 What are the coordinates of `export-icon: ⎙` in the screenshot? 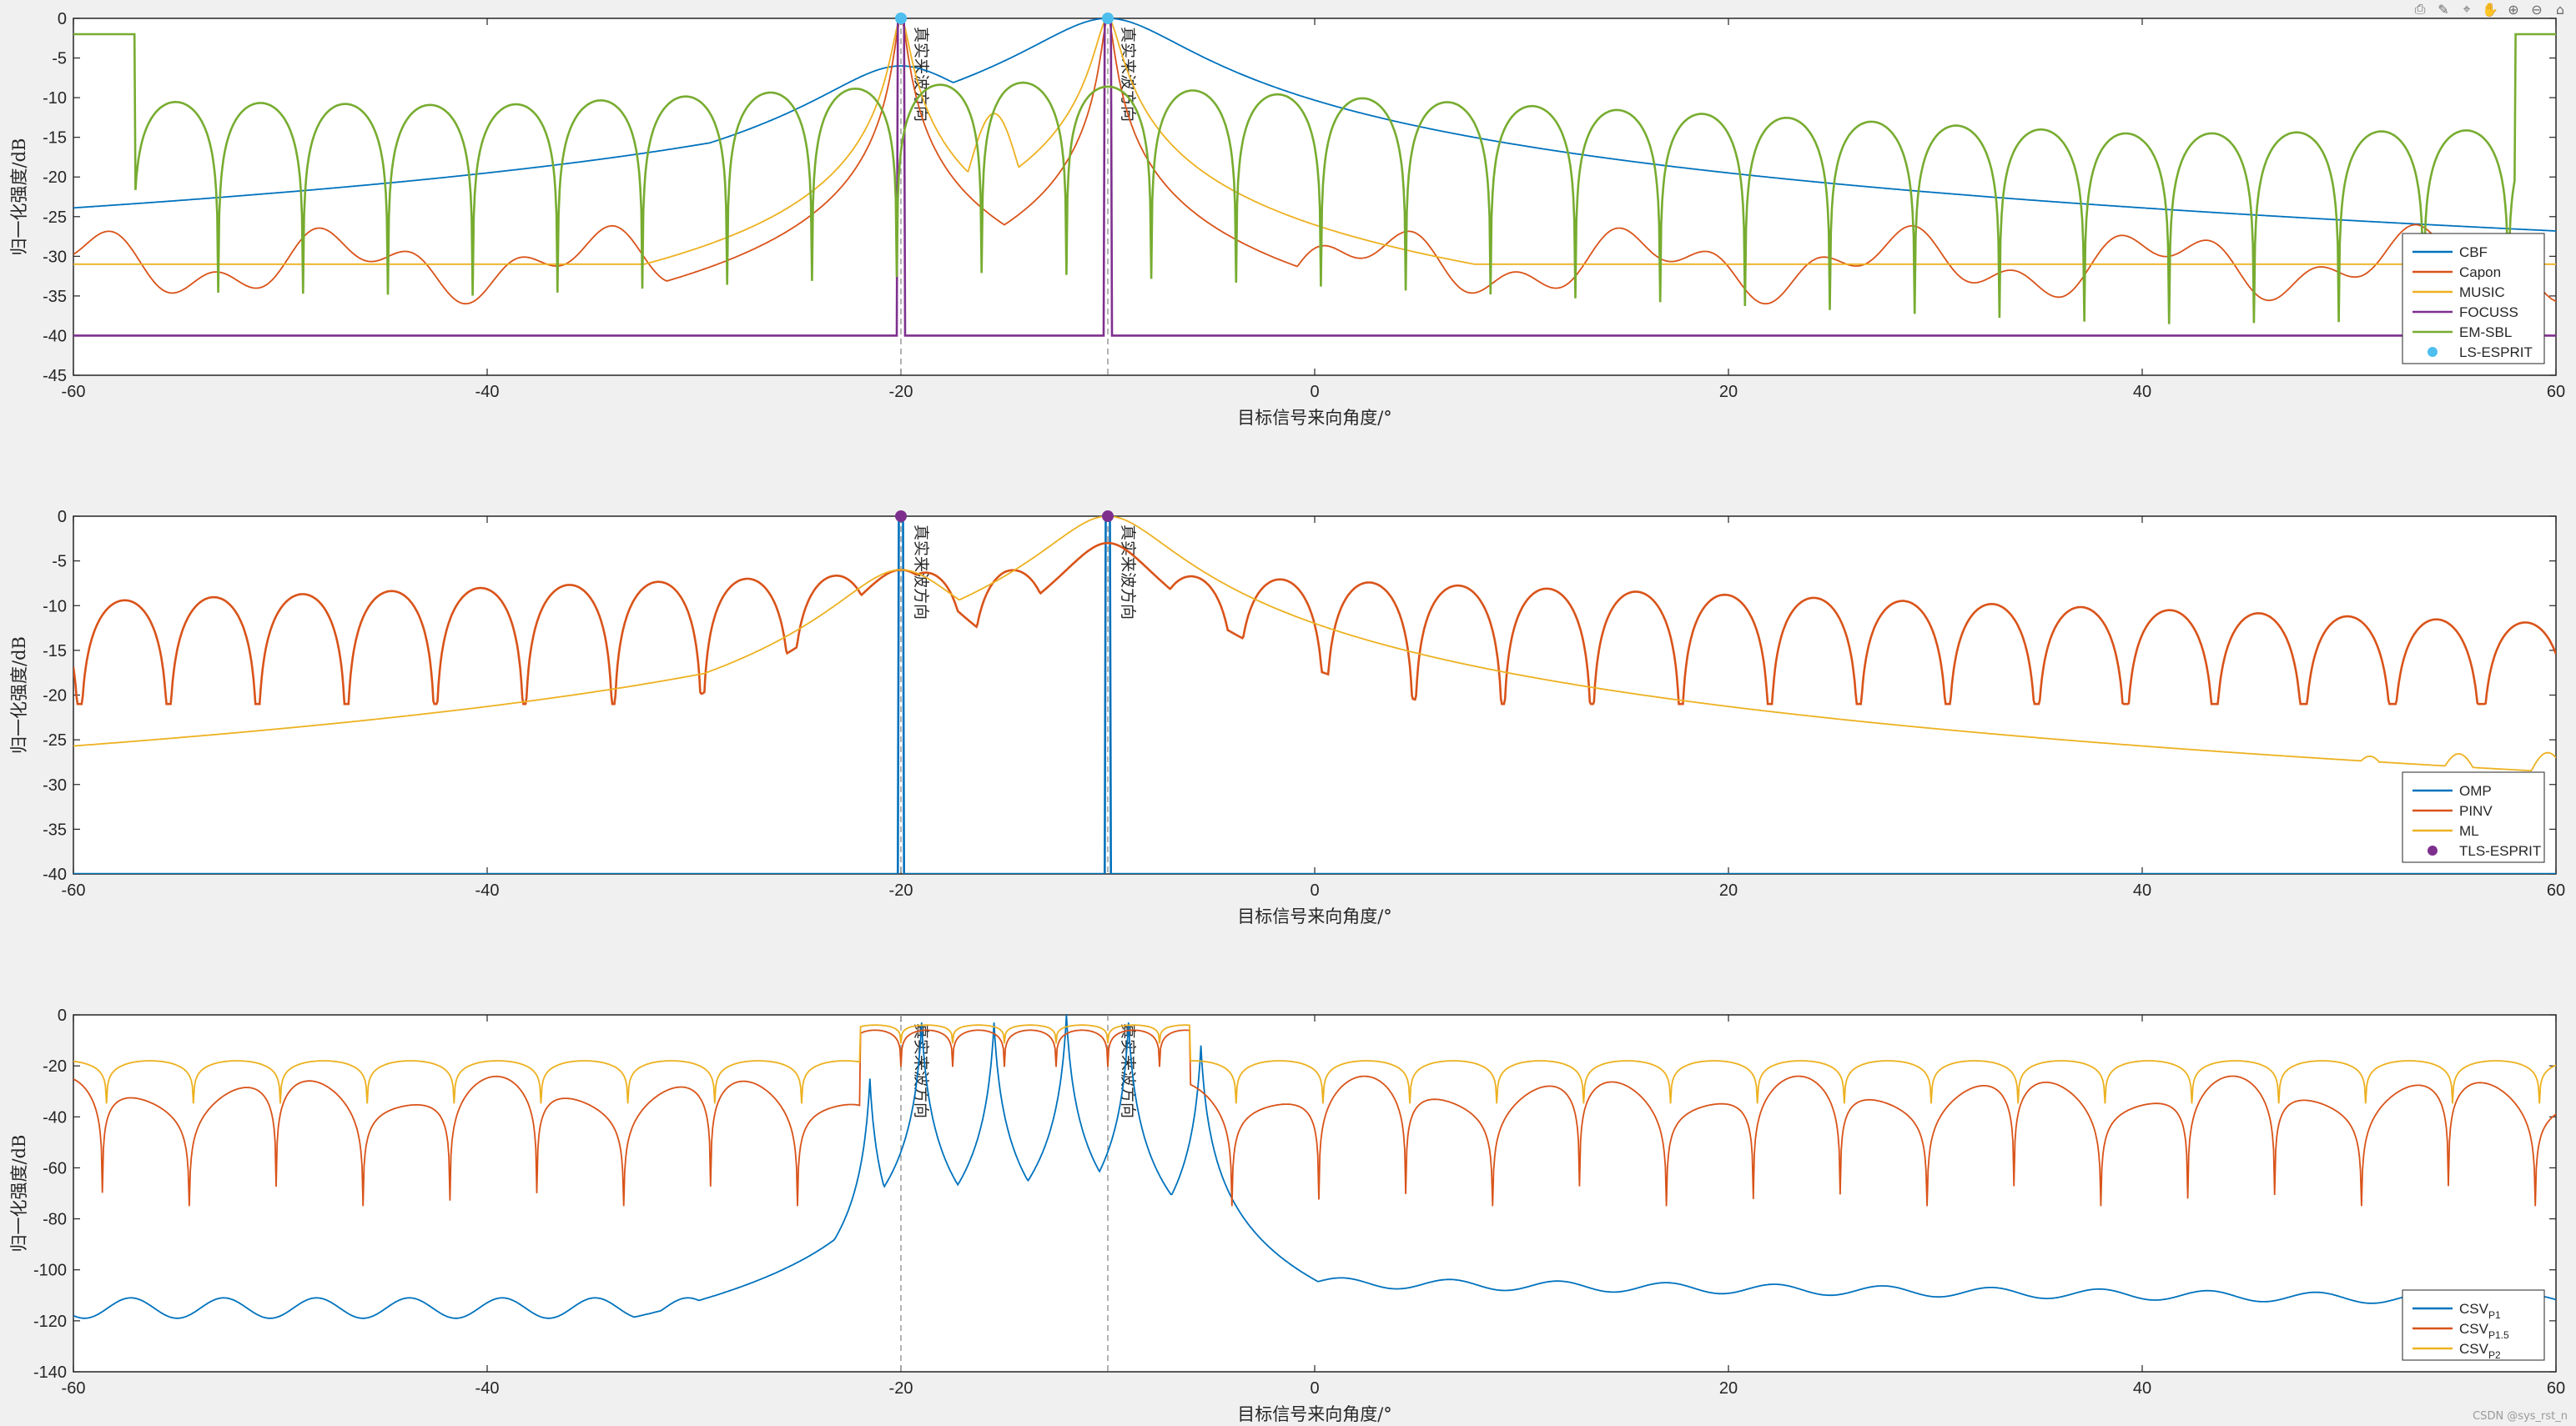 It's located at (2420, 9).